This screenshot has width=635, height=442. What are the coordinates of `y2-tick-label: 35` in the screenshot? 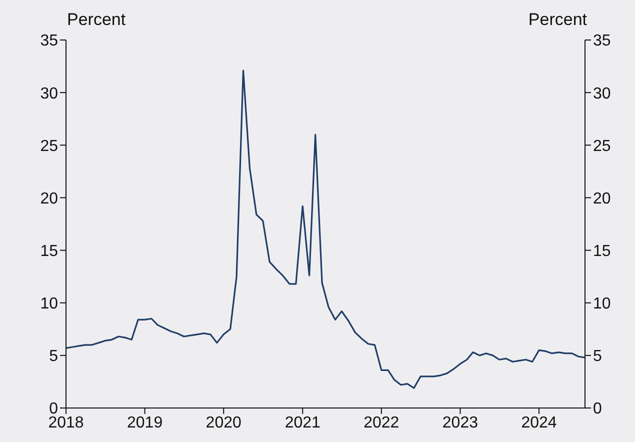 It's located at (602, 41).